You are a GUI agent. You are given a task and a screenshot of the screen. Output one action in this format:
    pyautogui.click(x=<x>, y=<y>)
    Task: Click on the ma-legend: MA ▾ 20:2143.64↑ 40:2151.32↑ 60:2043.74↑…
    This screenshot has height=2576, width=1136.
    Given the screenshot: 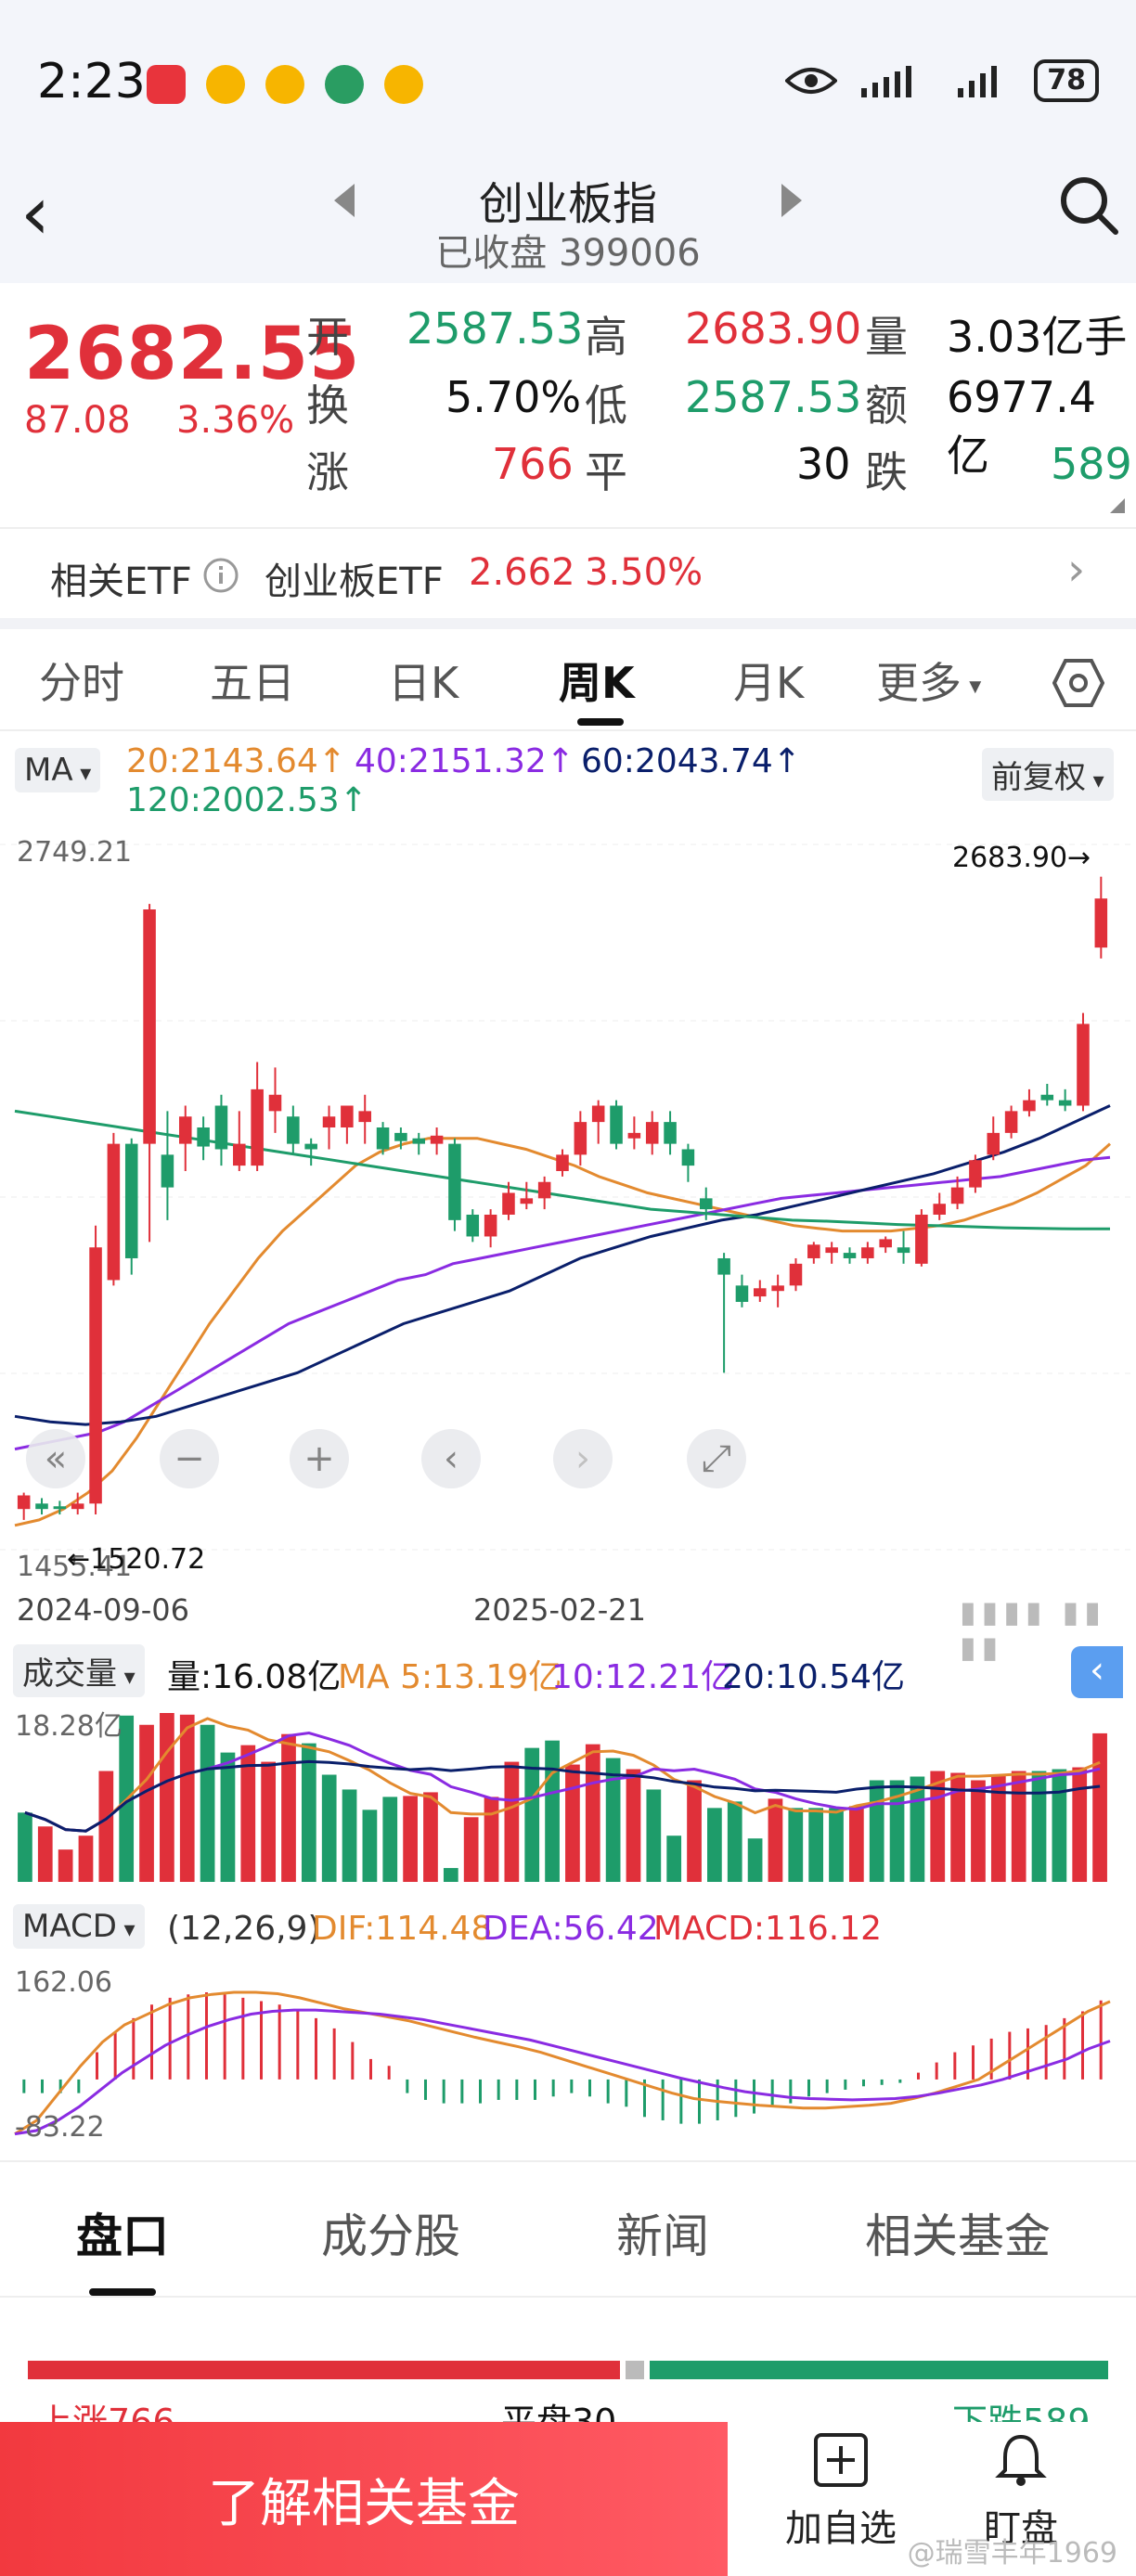 What is the action you would take?
    pyautogui.click(x=568, y=780)
    